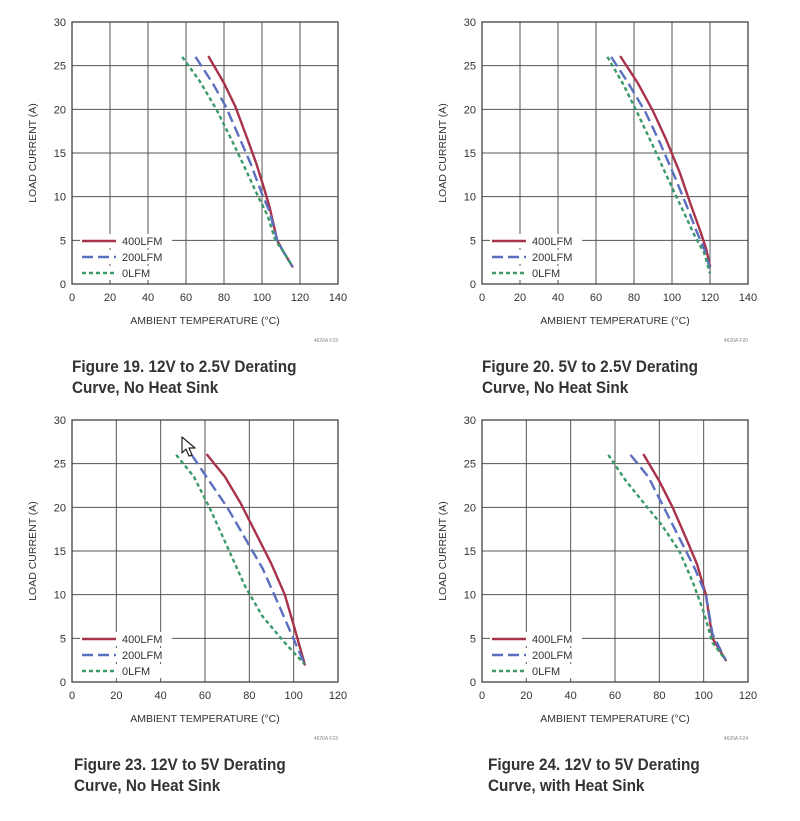 The image size is (800, 821). What do you see at coordinates (590, 366) in the screenshot?
I see `caption-line-1: Figure 20. 5V to 2.5V Derating` at bounding box center [590, 366].